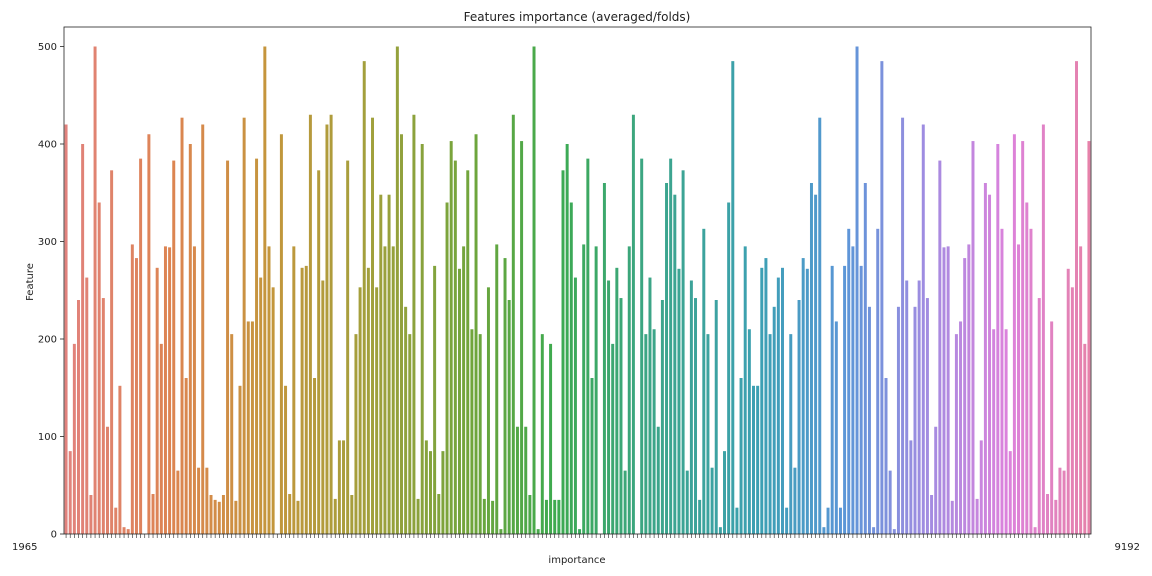  I want to click on y-tick-label: 100, so click(47, 437).